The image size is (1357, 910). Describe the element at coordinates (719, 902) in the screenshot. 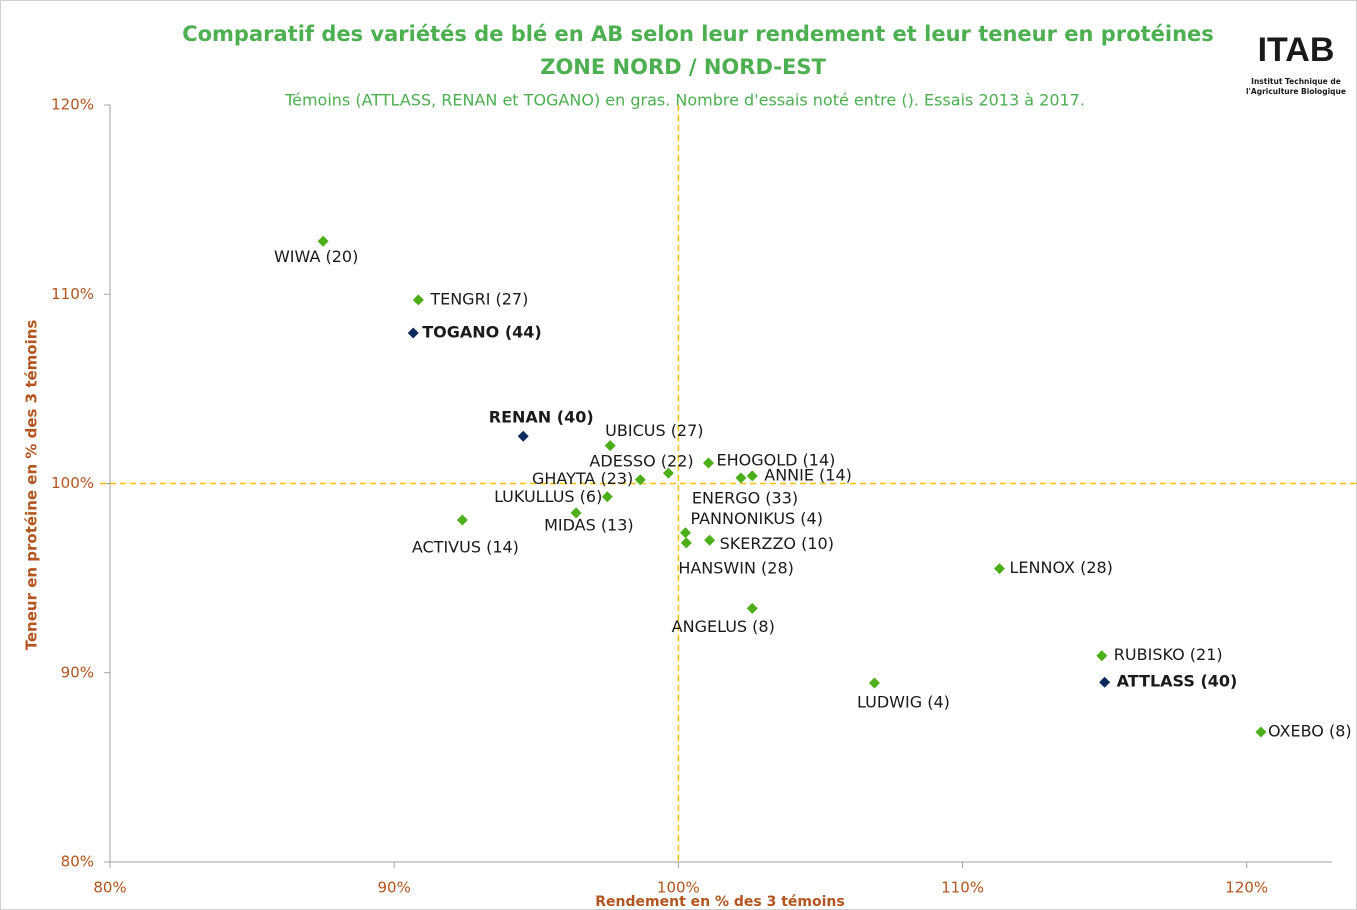

I see `x-axis-label: Rendement en % des 3 témoins` at that location.